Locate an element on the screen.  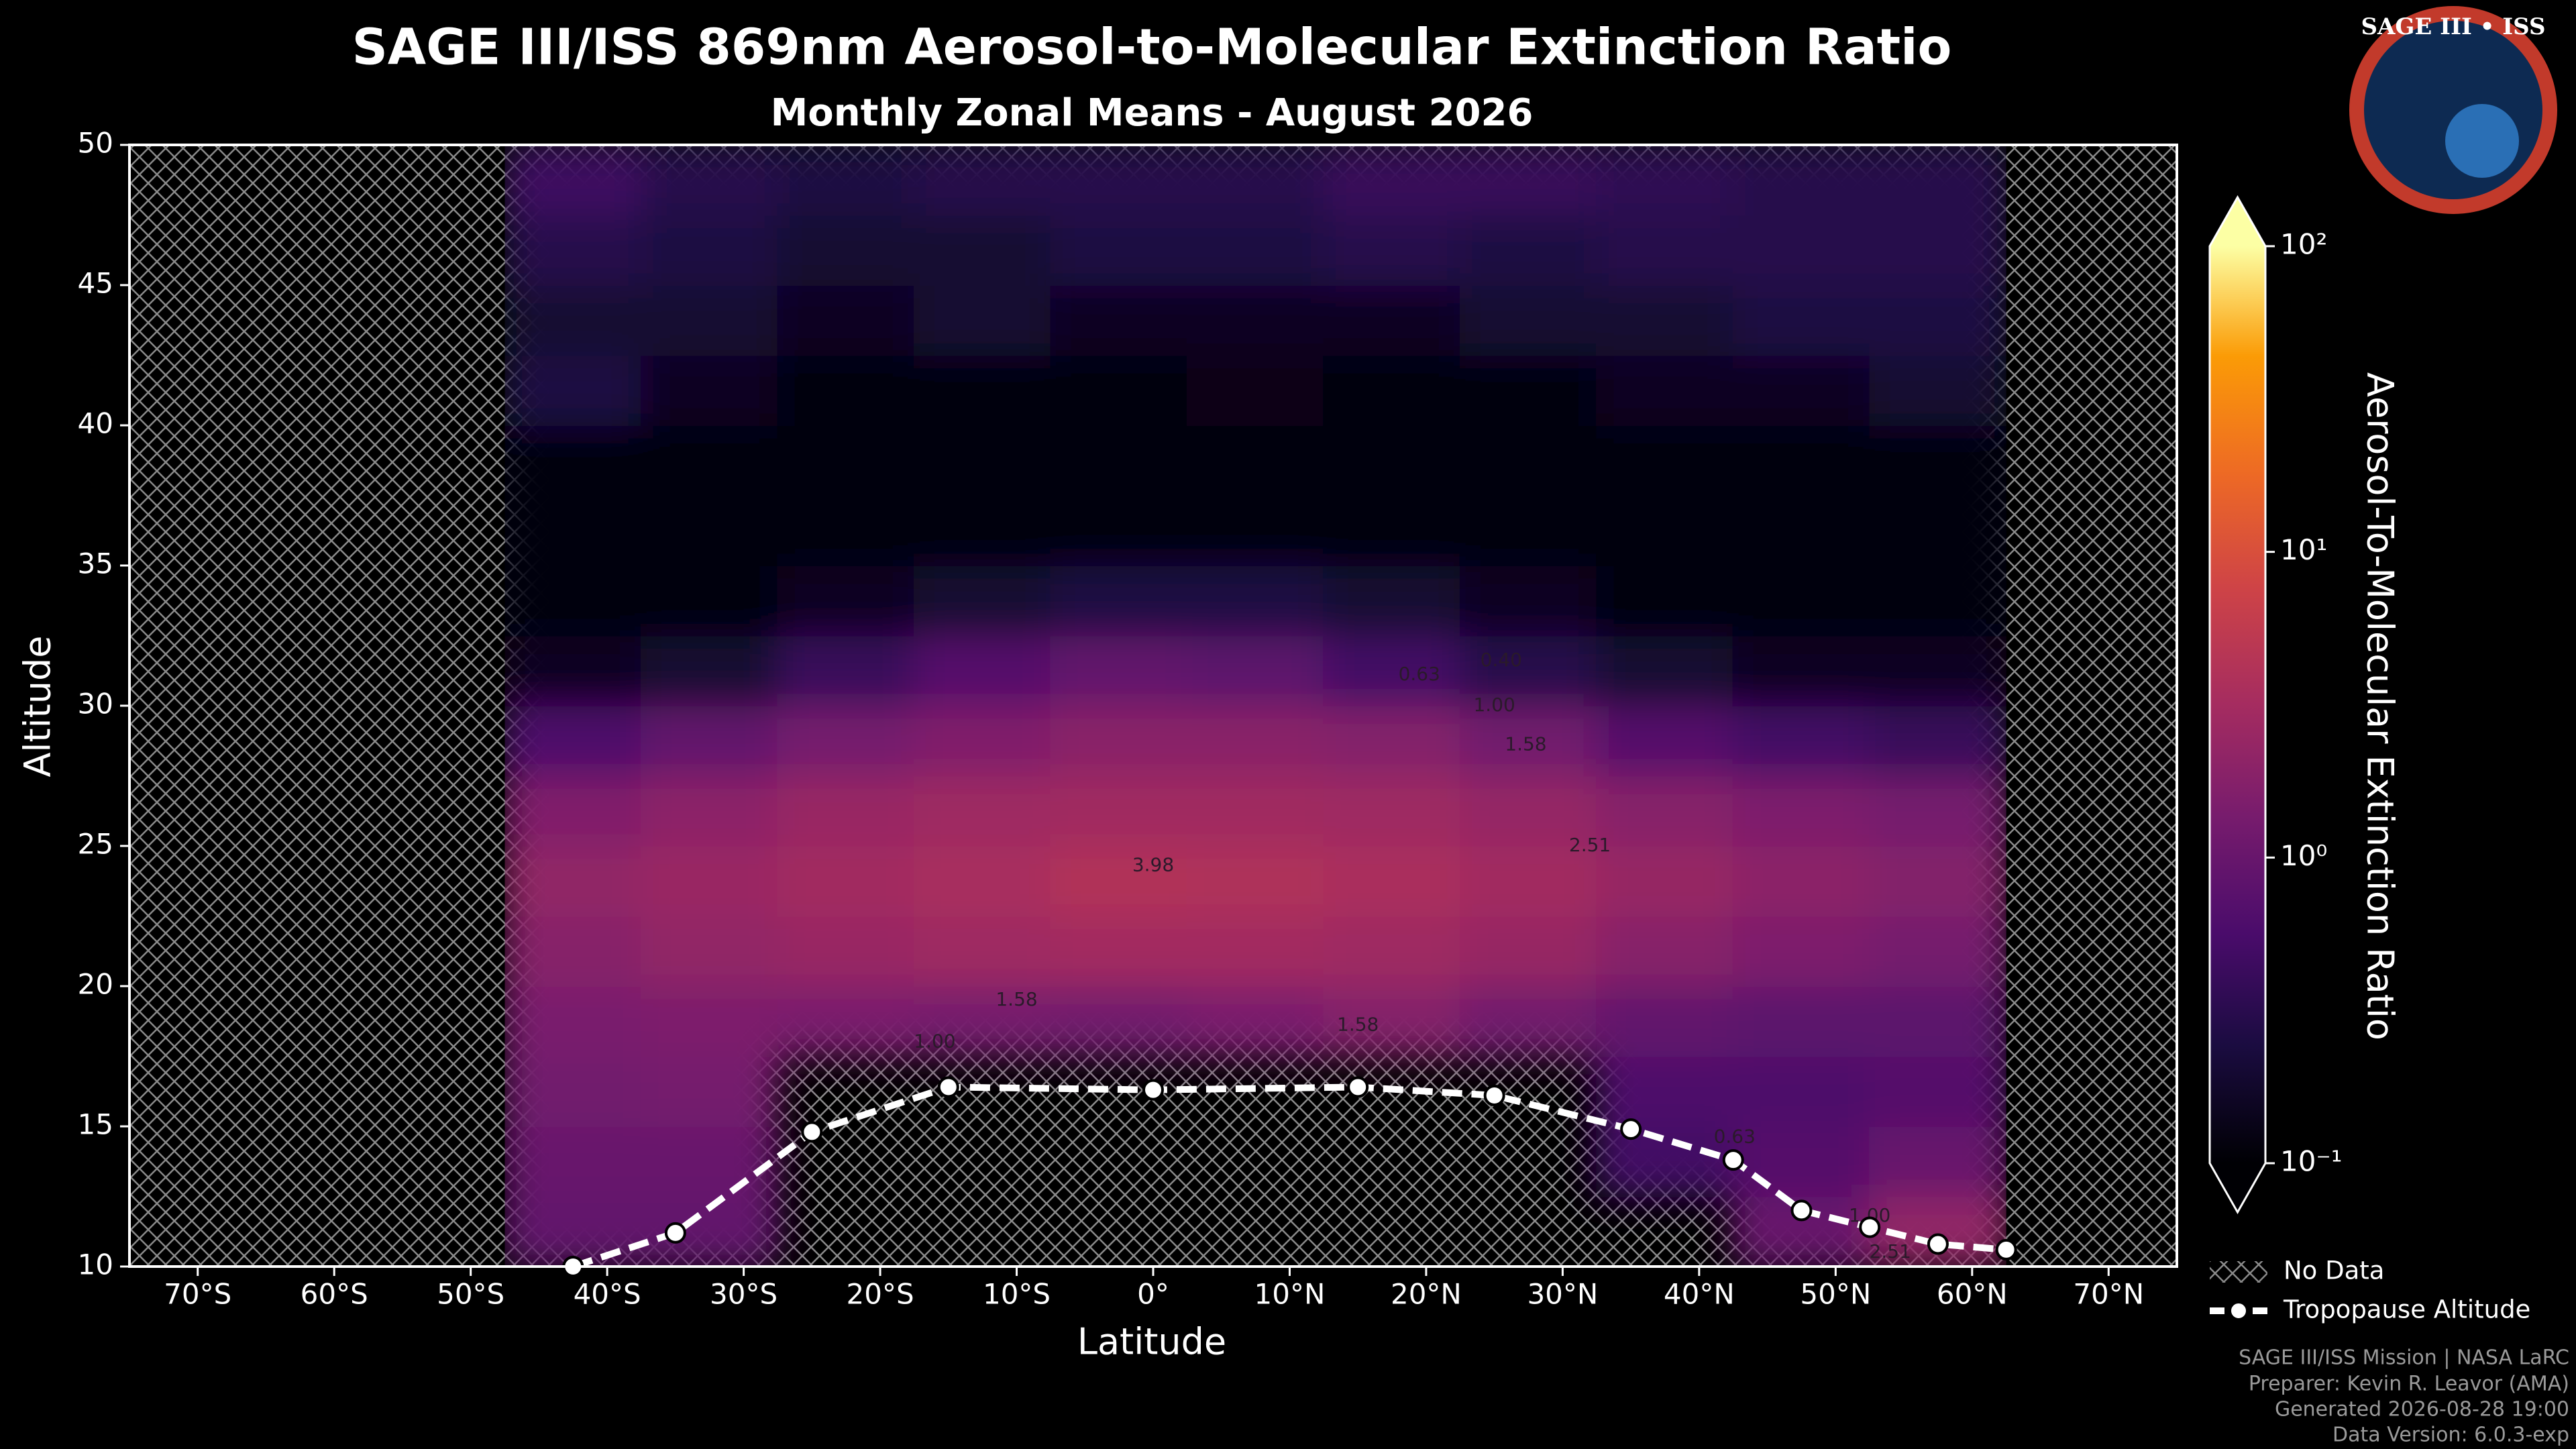
x-tick-label: 10°S is located at coordinates (1017, 1294).